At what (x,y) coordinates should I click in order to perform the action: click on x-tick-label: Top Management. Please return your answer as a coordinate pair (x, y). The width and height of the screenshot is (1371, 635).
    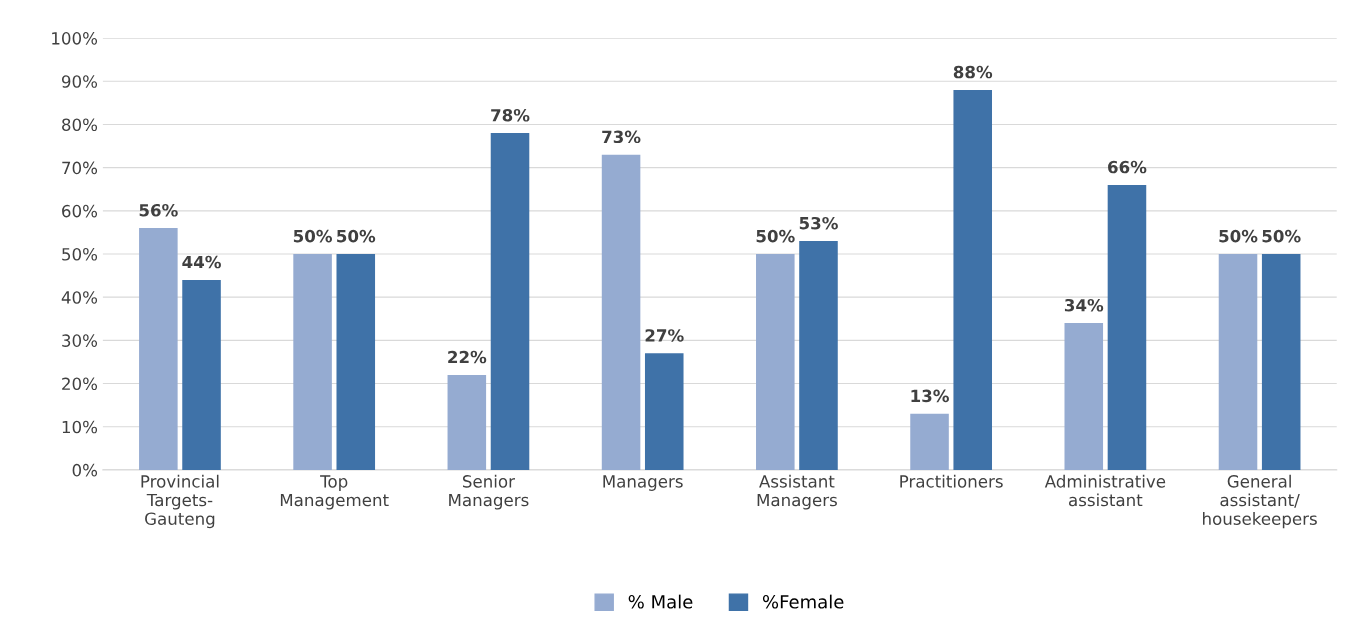
    Looking at the image, I should click on (334, 492).